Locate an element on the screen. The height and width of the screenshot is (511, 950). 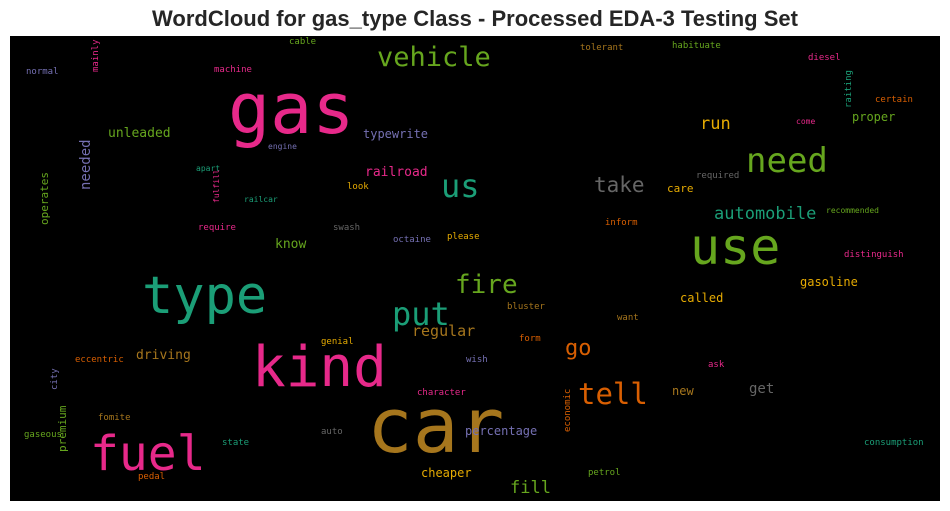
word-distinguish: distinguish is located at coordinates (874, 255).